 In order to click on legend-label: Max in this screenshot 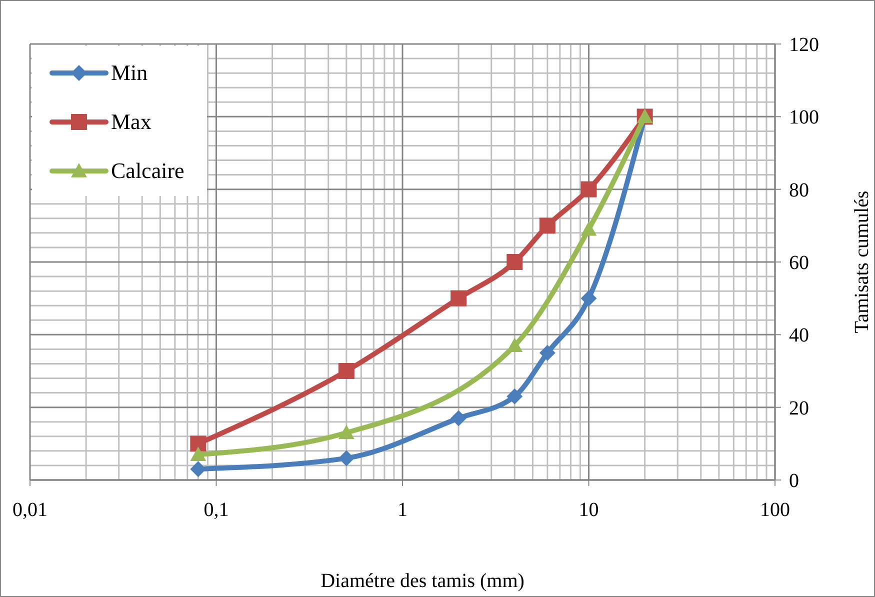, I will do `click(131, 121)`.